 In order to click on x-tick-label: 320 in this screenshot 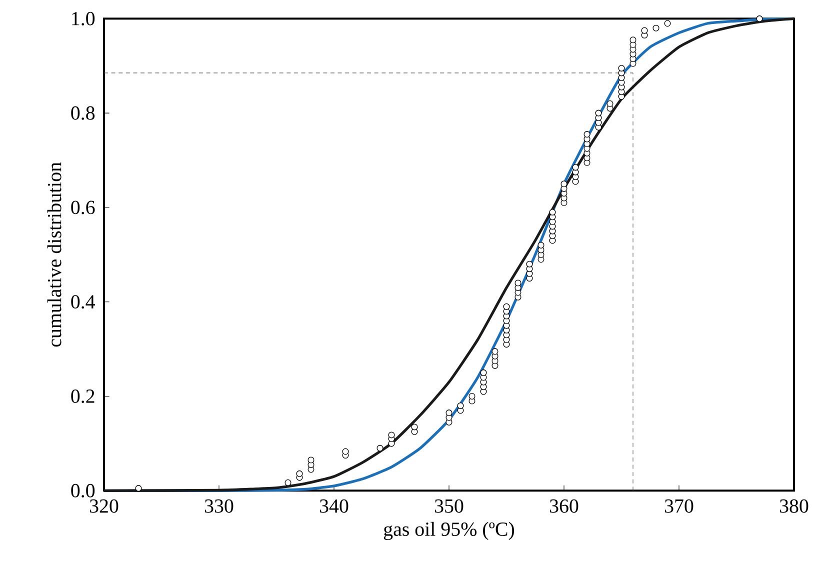, I will do `click(104, 506)`.